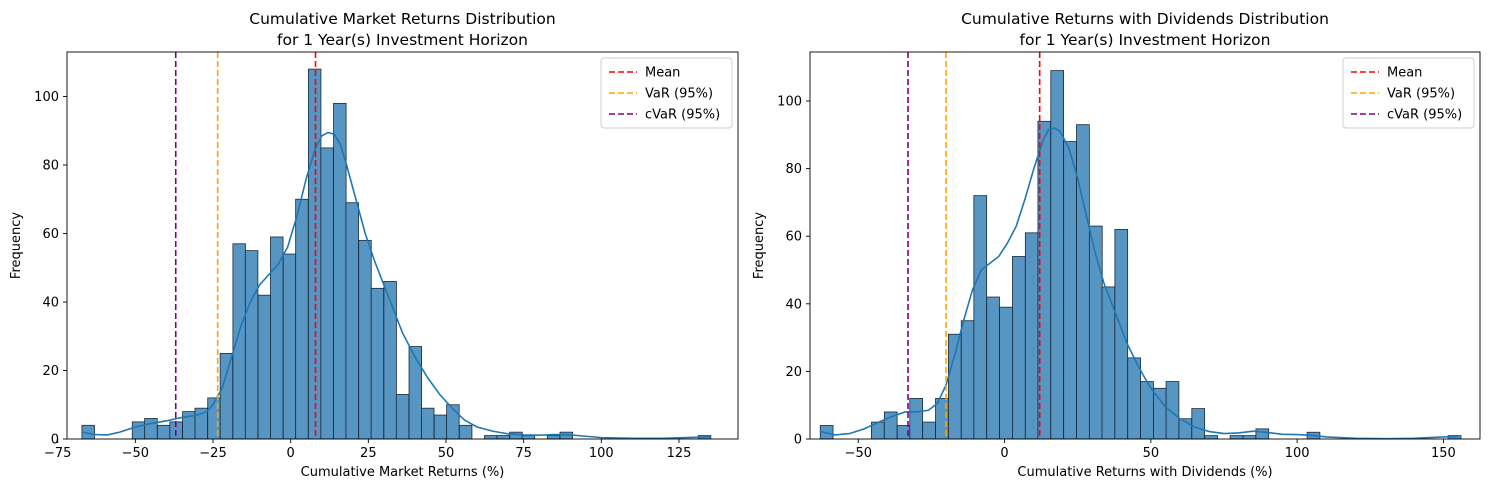 This screenshot has width=1489, height=492. I want to click on x-tick-label: −25, so click(212, 453).